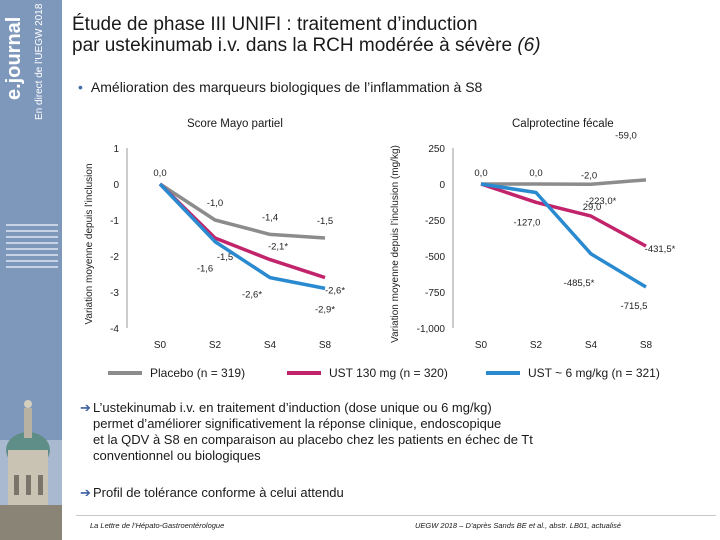  What do you see at coordinates (626, 135) in the screenshot?
I see `data-label-calpro-2-1: -59,0` at bounding box center [626, 135].